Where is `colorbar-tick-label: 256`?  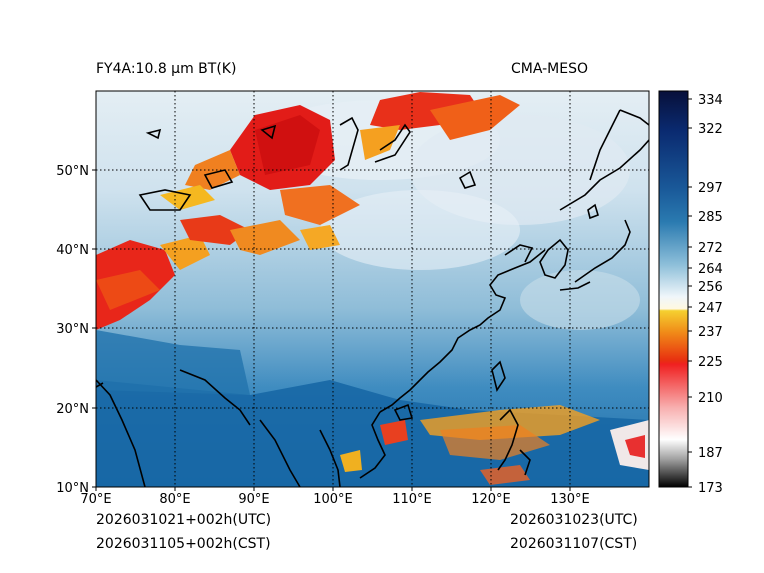
colorbar-tick-label: 256 is located at coordinates (710, 287).